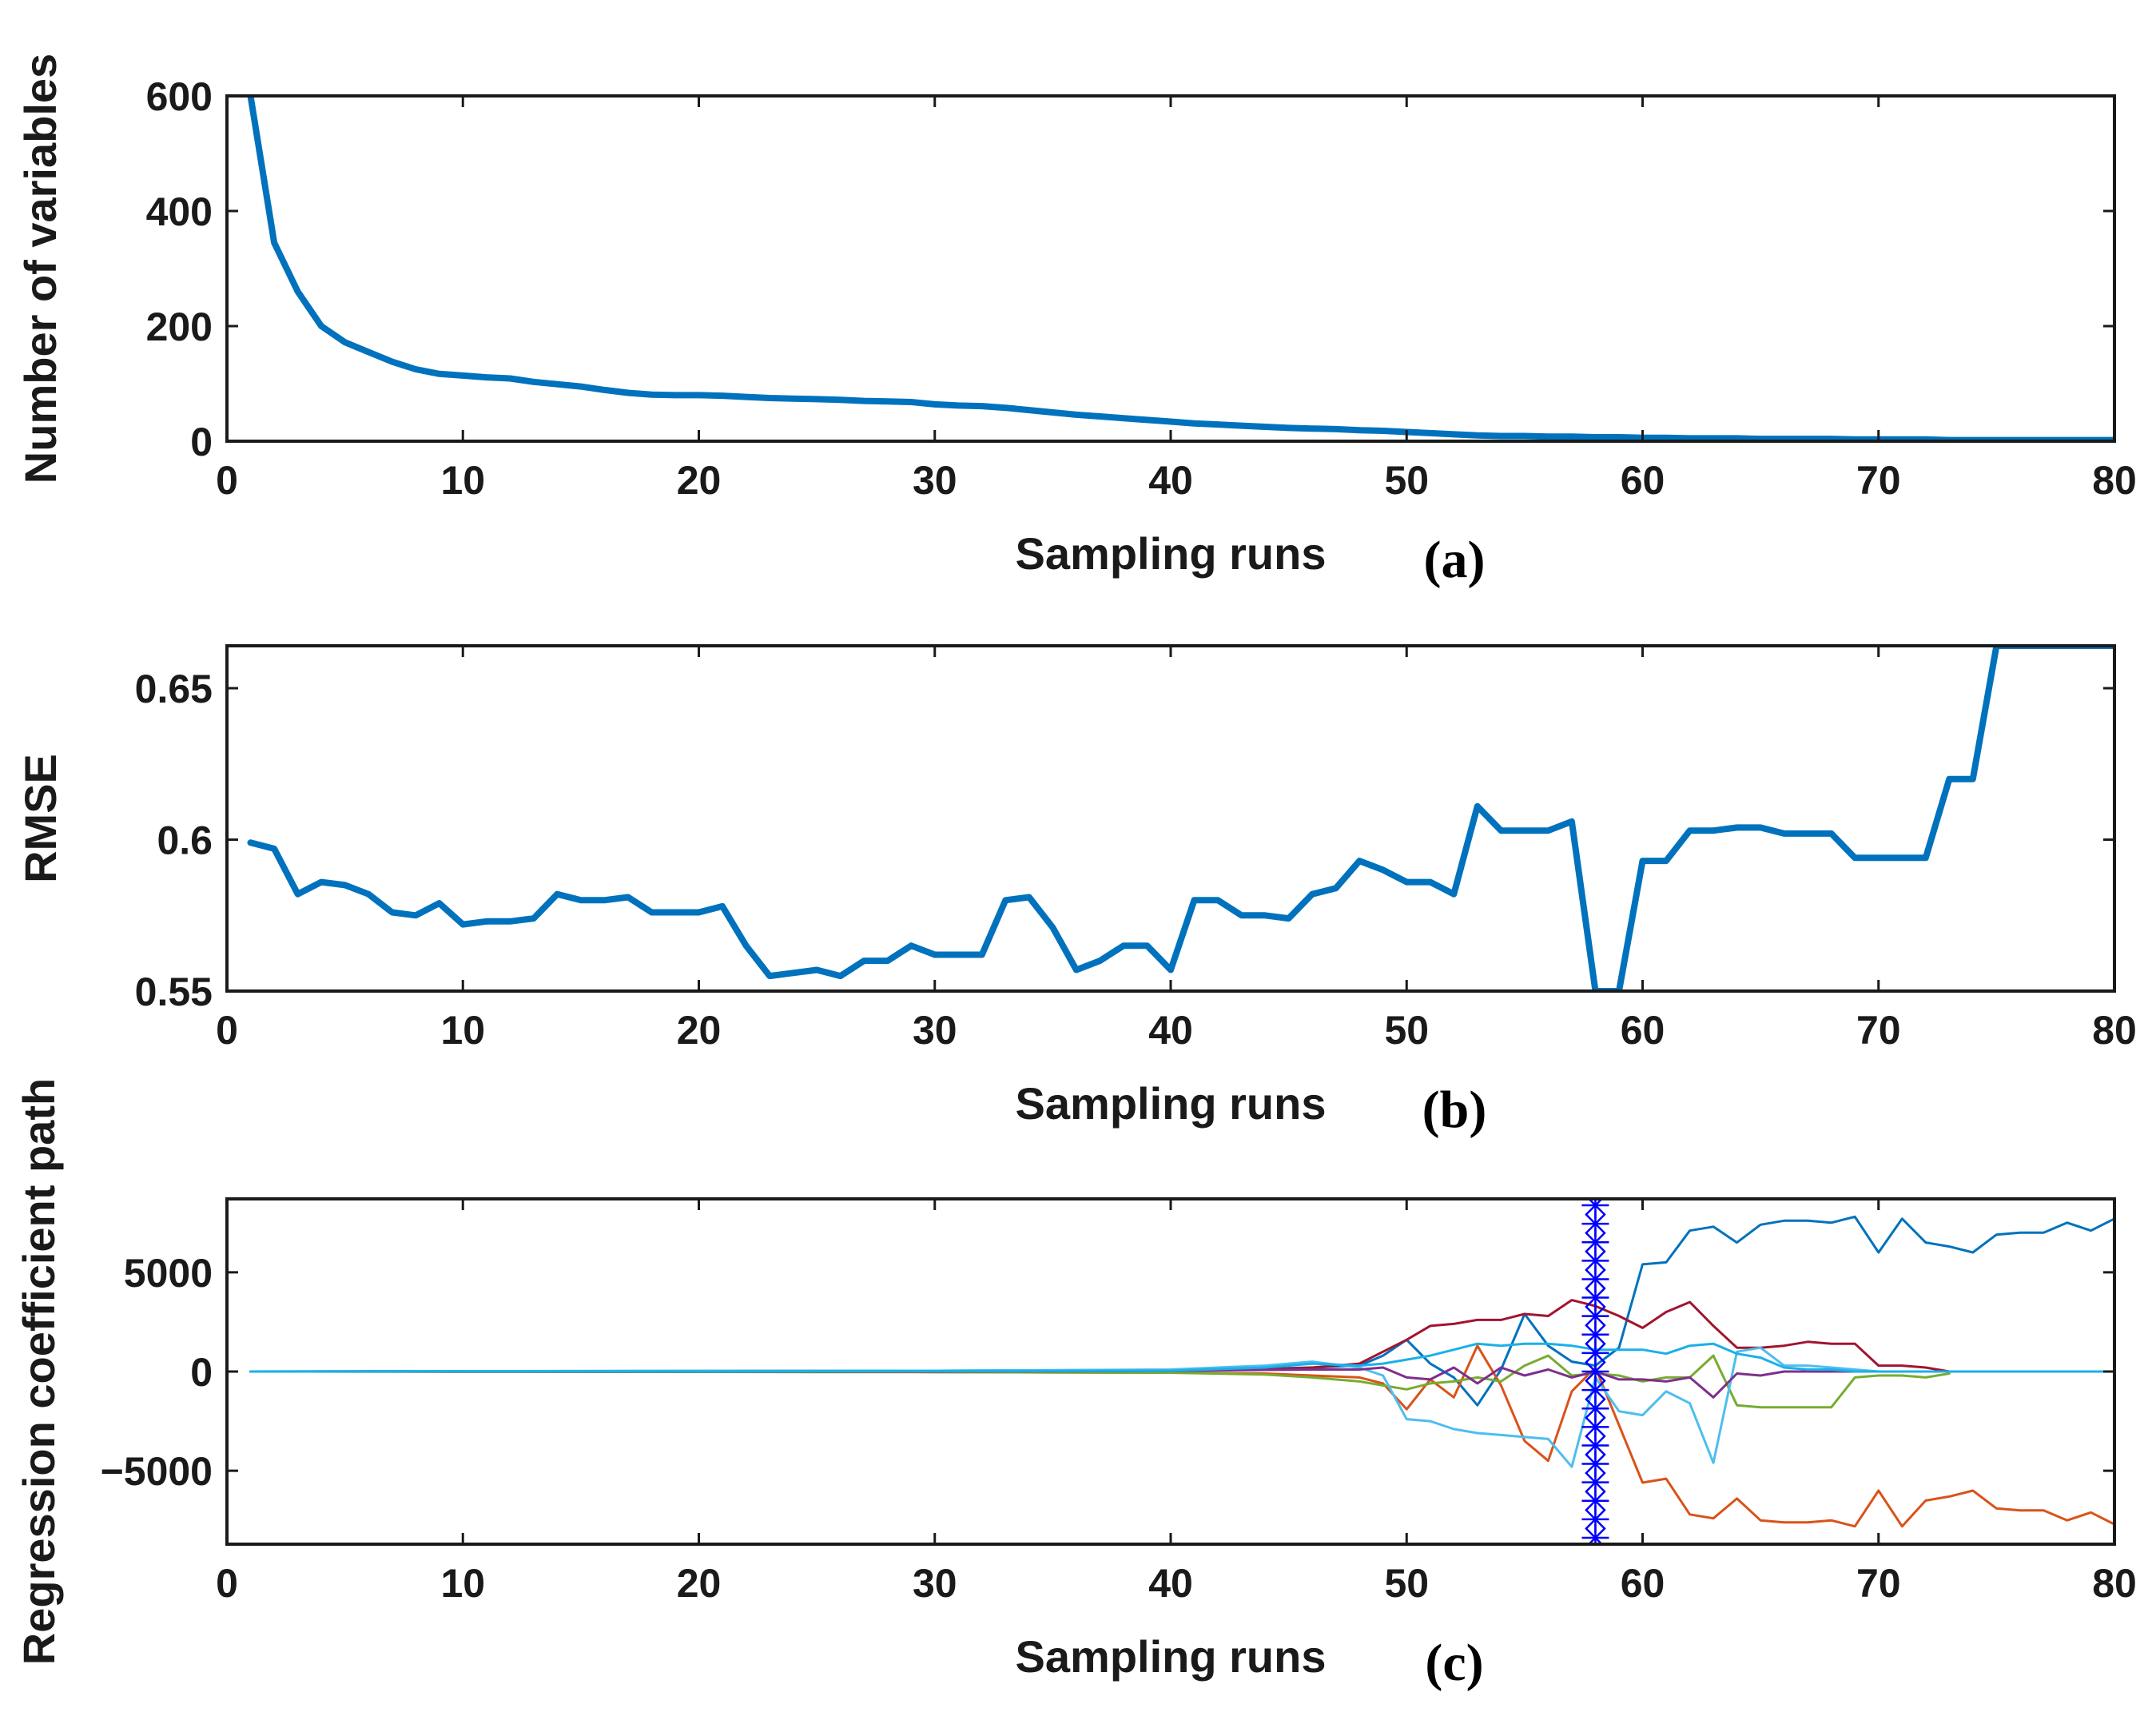  Describe the element at coordinates (174, 992) in the screenshot. I see `y-tick-label: 0.55` at that location.